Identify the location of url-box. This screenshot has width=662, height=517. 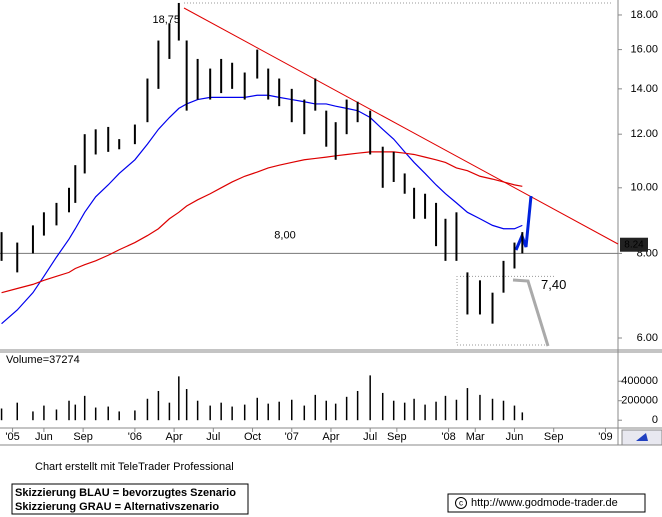
(546, 503).